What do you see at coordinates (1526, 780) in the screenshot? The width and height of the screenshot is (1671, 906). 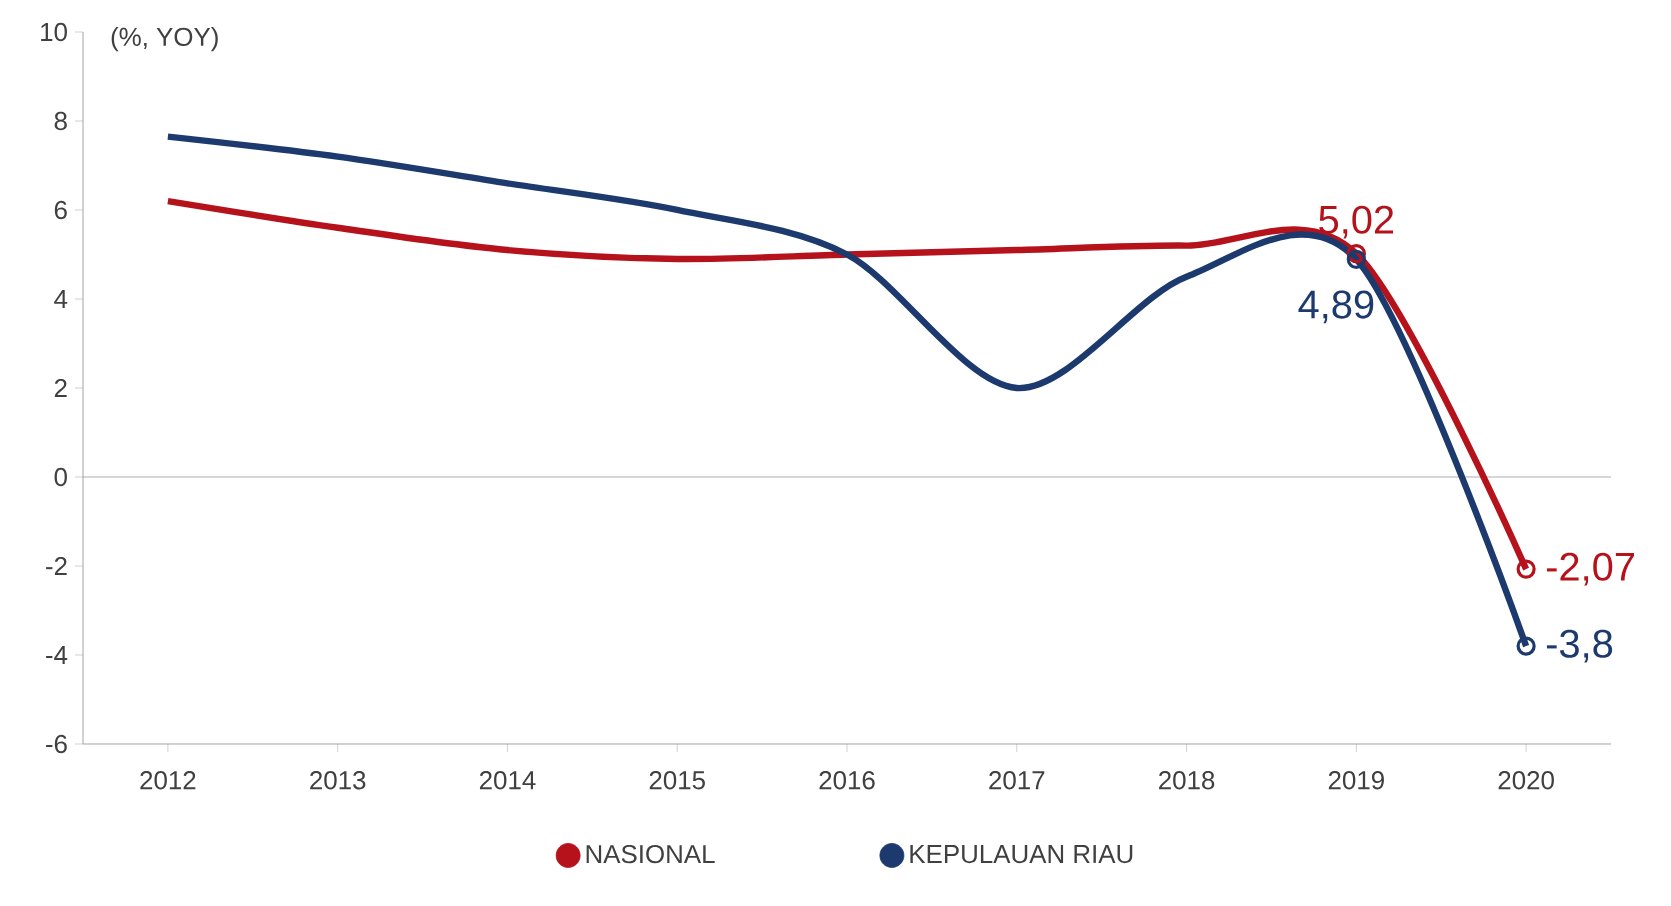 I see `x-tick-label: 2020` at bounding box center [1526, 780].